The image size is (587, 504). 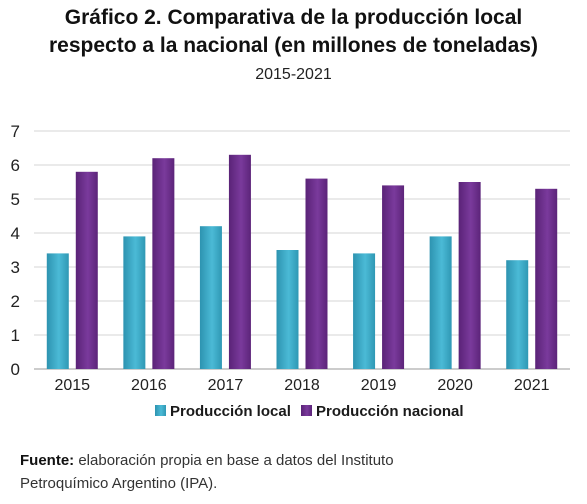 What do you see at coordinates (15, 165) in the screenshot?
I see `y-tick-label: 6` at bounding box center [15, 165].